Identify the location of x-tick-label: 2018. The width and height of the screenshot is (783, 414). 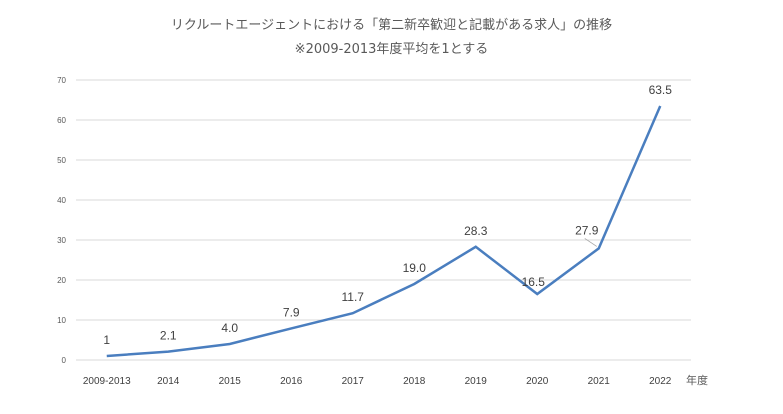
(414, 381).